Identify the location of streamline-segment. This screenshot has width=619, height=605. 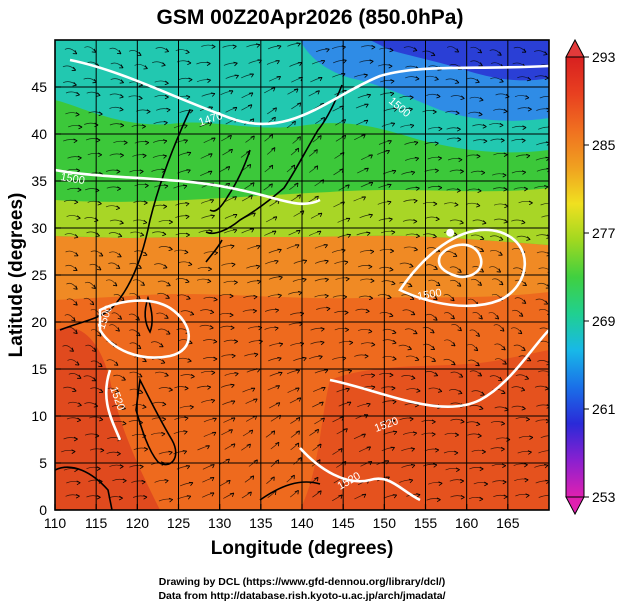
(542, 253).